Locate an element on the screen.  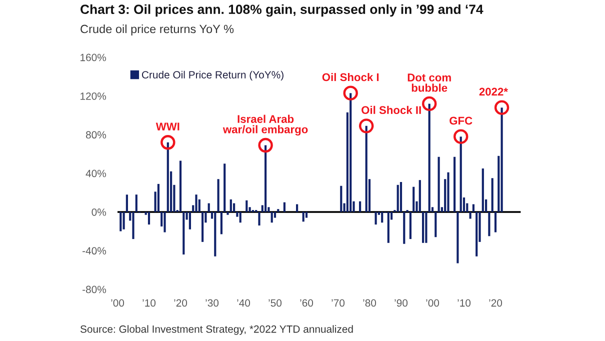
x-tick-label: ’60 is located at coordinates (307, 303).